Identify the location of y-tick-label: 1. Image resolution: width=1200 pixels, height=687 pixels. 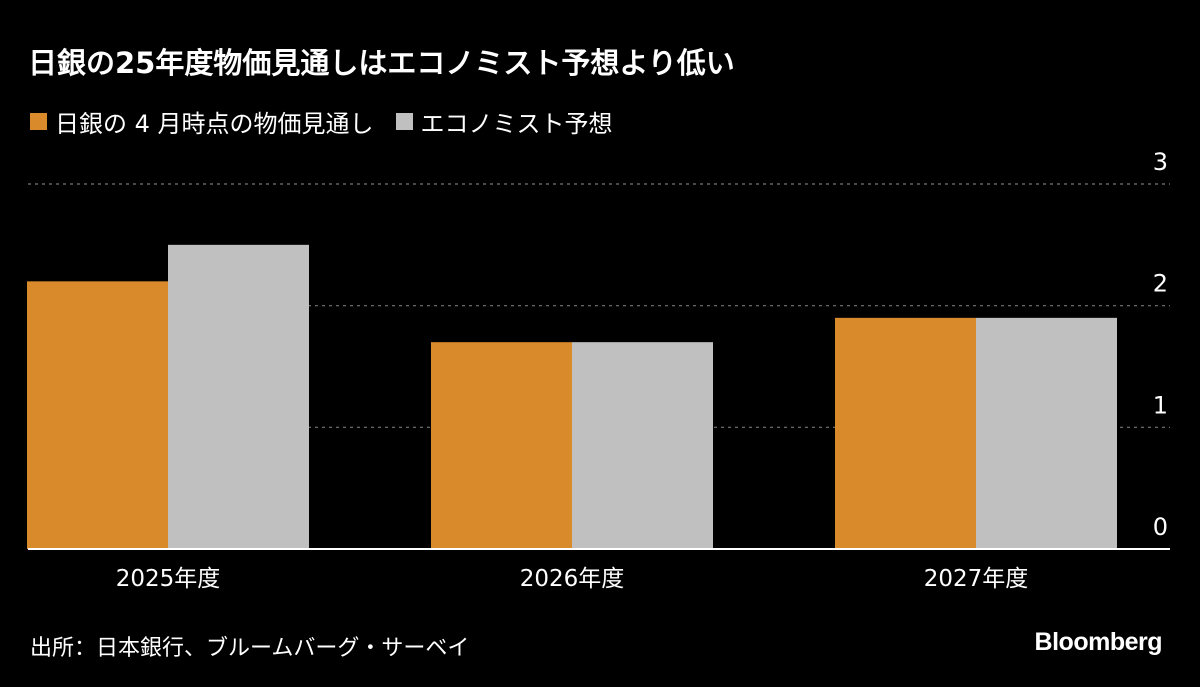
(1160, 405).